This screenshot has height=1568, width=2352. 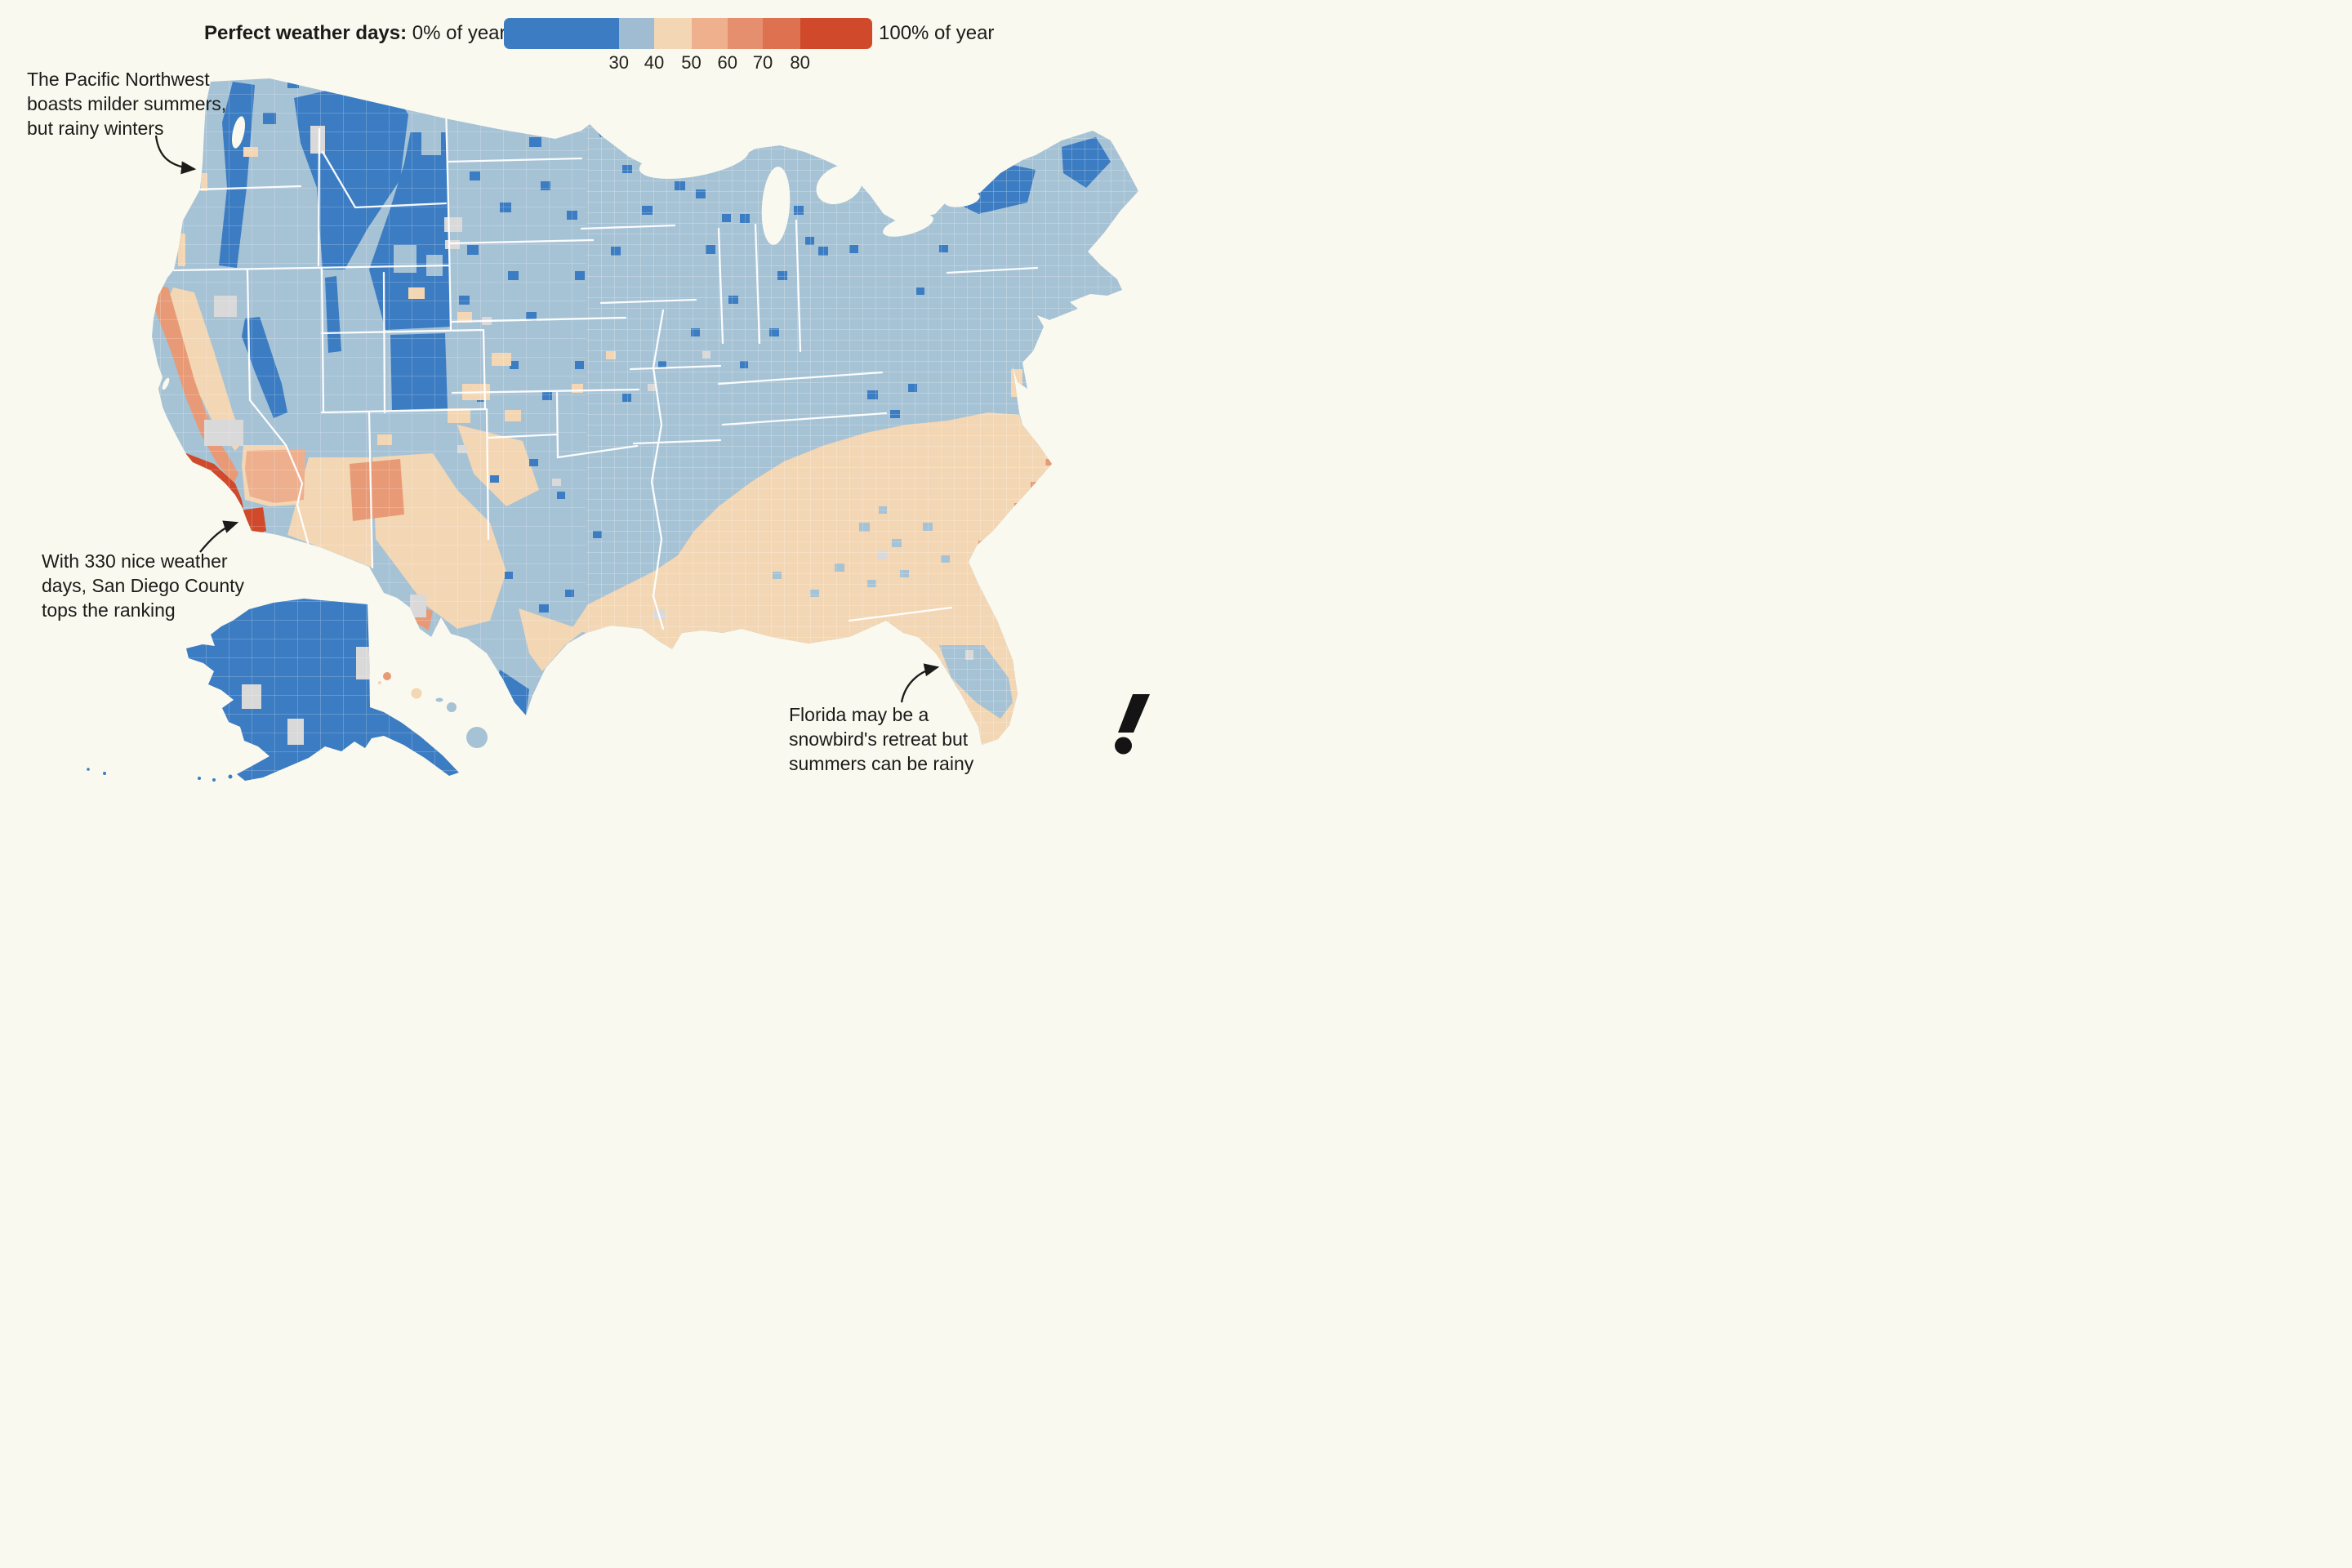 I want to click on annotation-line: but rainy winters, so click(x=95, y=128).